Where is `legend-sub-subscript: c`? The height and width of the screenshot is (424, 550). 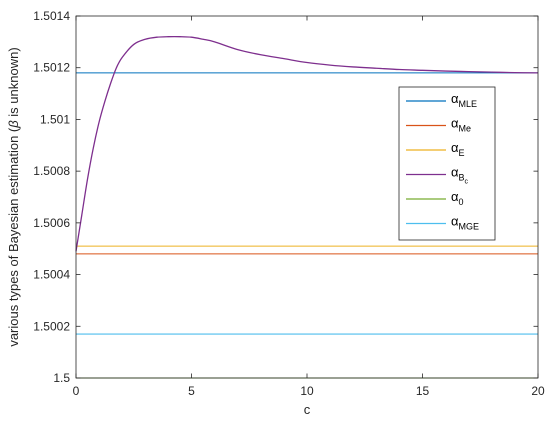 legend-sub-subscript: c is located at coordinates (467, 182).